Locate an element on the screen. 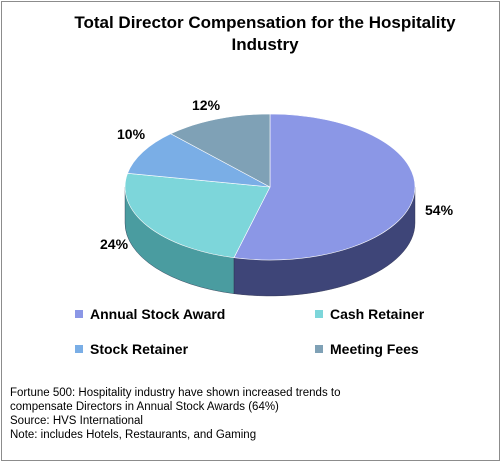 The image size is (503, 464). pie-slice-meeting-fees is located at coordinates (220, 150).